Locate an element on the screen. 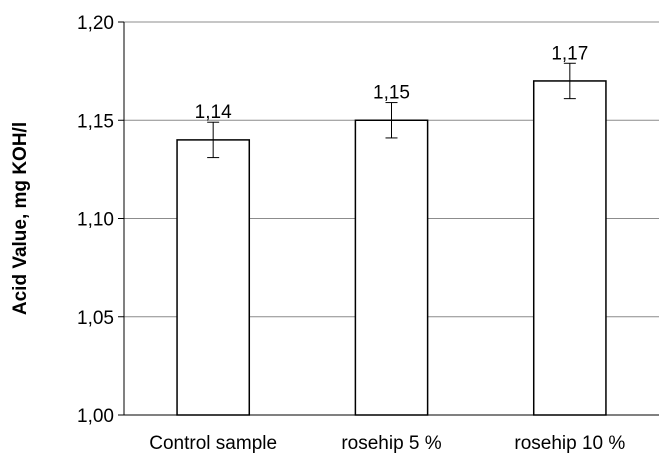  data-labels: 1,14 1,15 1,17 is located at coordinates (392, 83).